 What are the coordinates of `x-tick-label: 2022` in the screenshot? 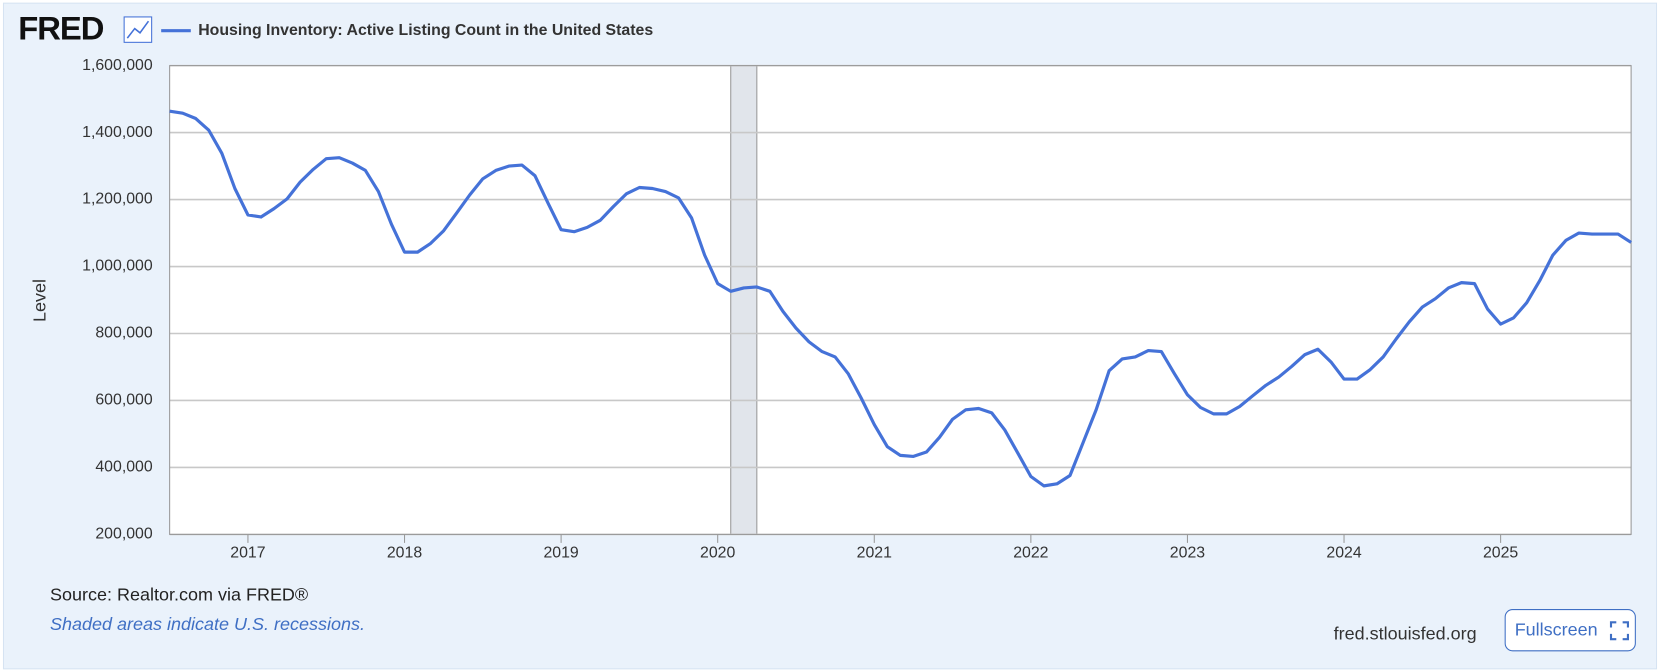 It's located at (1030, 553).